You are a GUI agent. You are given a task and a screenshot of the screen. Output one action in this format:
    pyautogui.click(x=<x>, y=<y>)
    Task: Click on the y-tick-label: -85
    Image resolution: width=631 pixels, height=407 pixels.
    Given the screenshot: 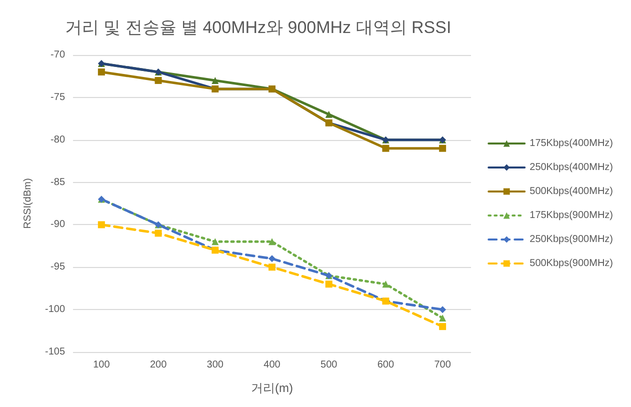 What is the action you would take?
    pyautogui.click(x=58, y=182)
    